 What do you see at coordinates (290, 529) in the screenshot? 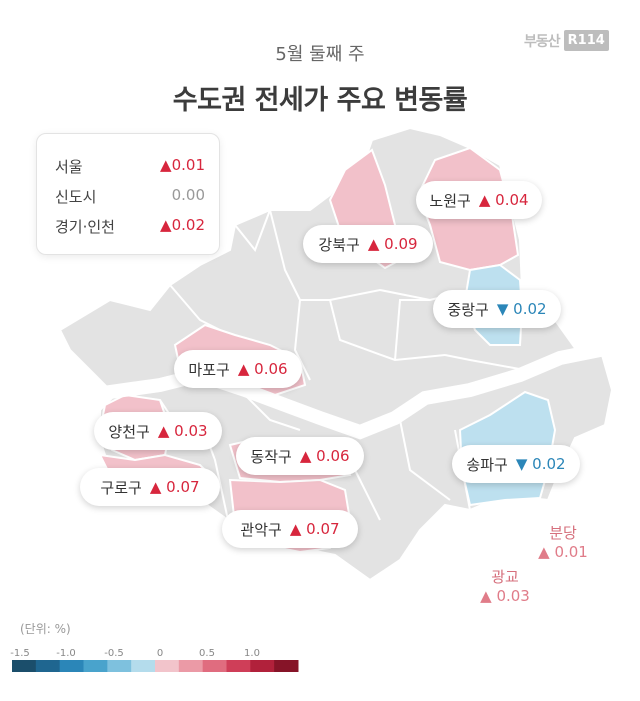
I see `district-label-gwanak: 관악구 ▲ 0.07` at bounding box center [290, 529].